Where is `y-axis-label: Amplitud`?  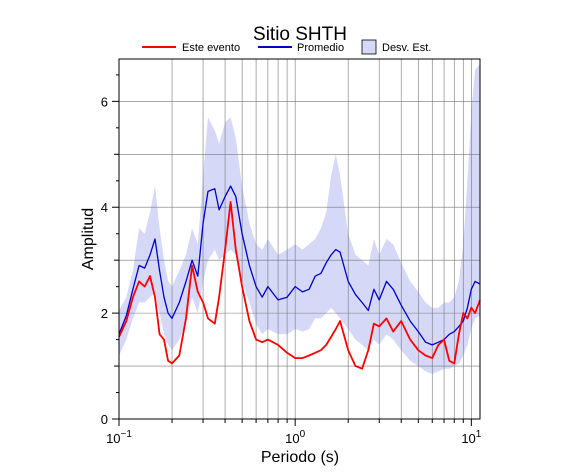 y-axis-label: Amplitud is located at coordinates (88, 239).